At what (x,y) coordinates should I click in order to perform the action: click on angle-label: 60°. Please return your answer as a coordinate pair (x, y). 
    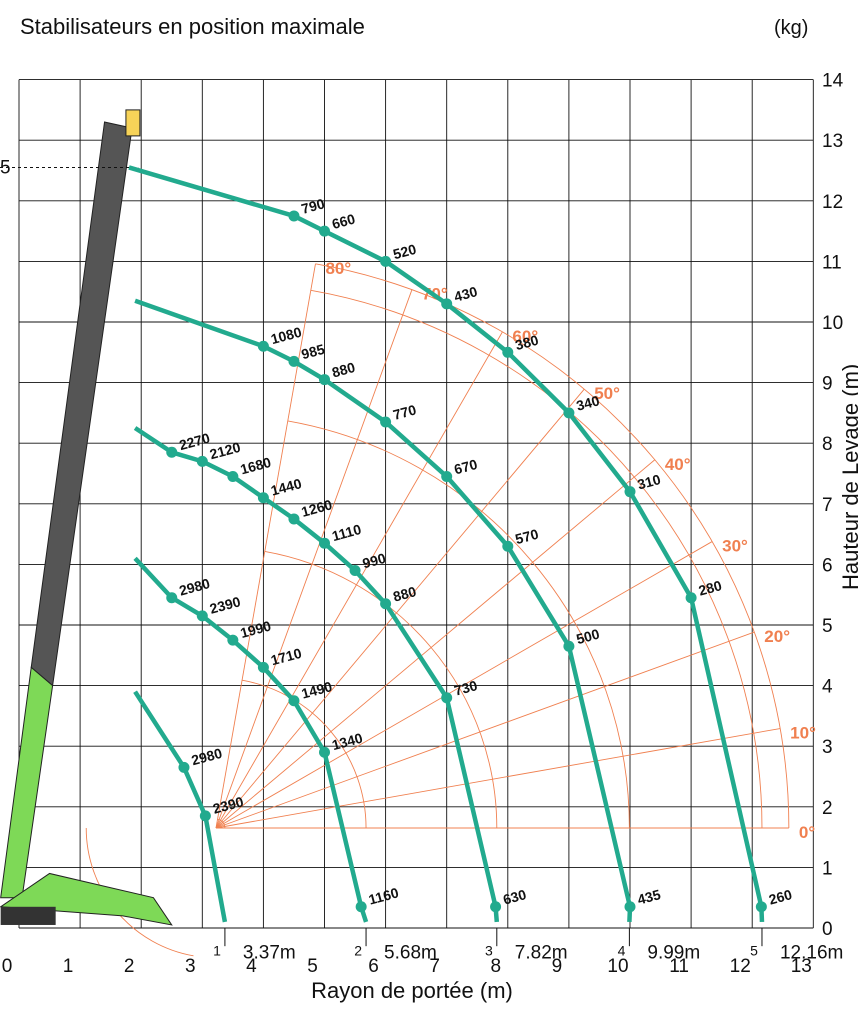
    Looking at the image, I should click on (525, 336).